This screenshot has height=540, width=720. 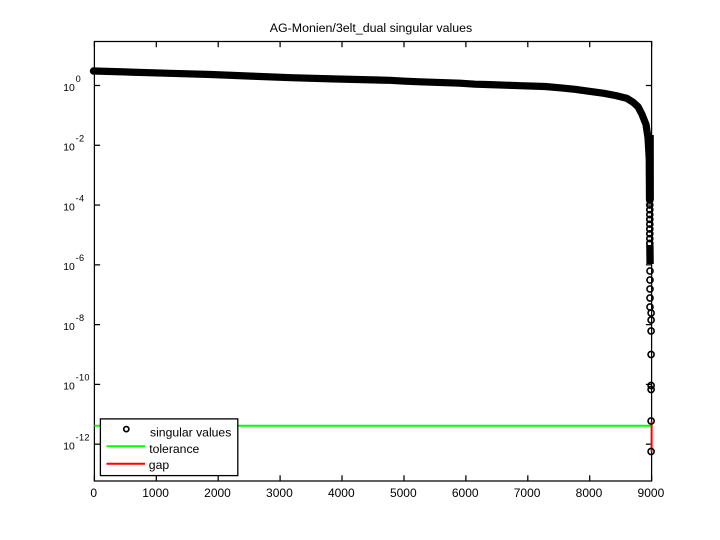 I want to click on svg-text: tolerance, so click(x=174, y=449).